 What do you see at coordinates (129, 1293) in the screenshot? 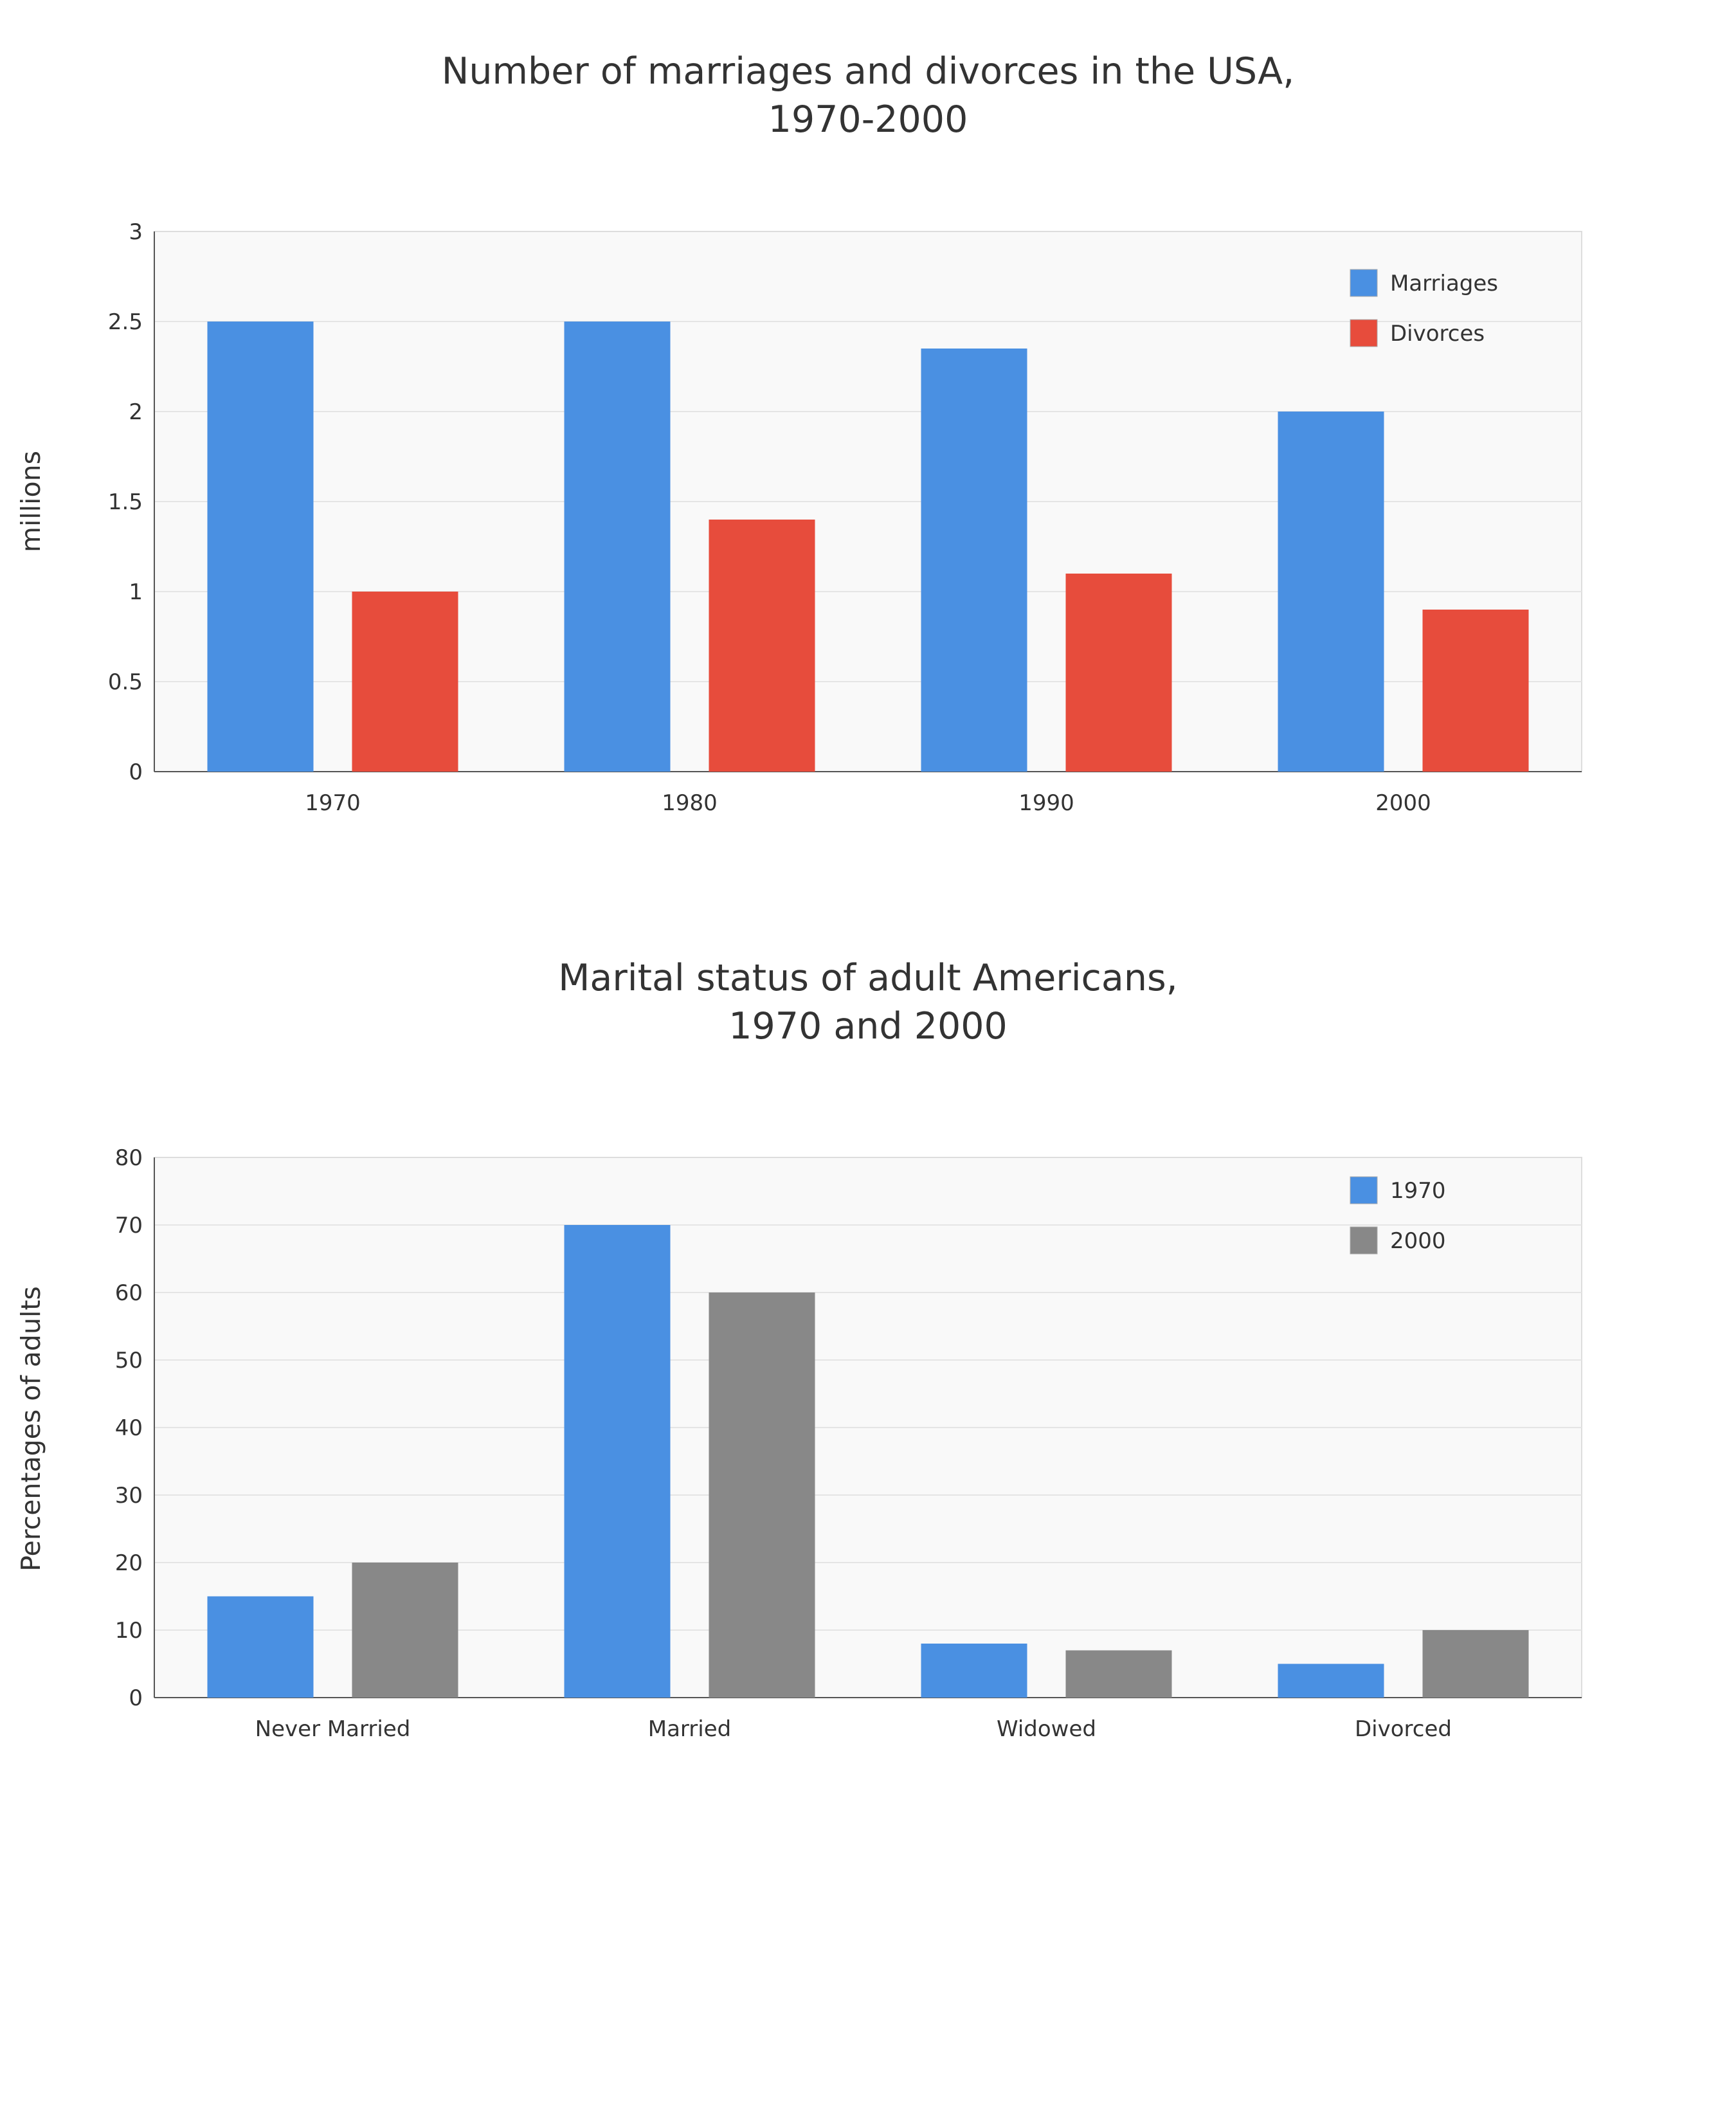
I see `y-tick-label: 60` at bounding box center [129, 1293].